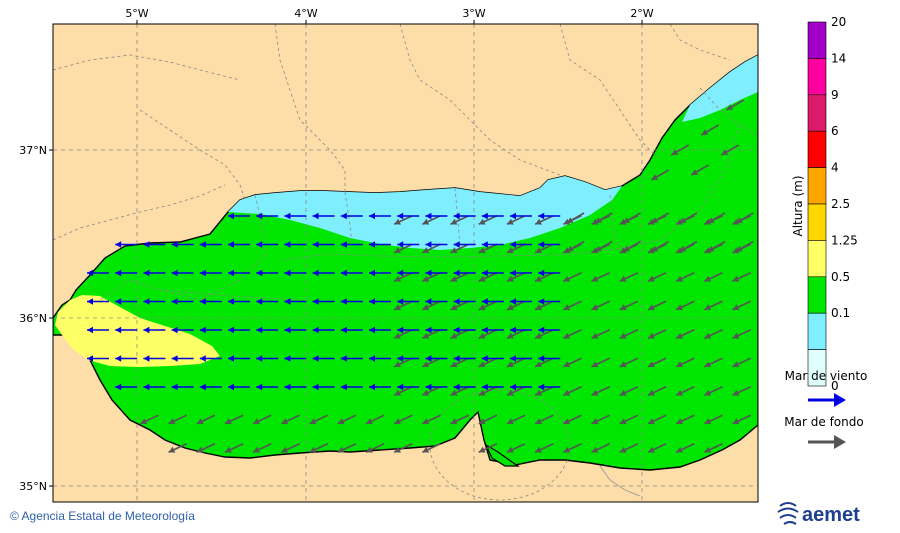 This screenshot has width=900, height=533. Describe the element at coordinates (835, 168) in the screenshot. I see `colorbar-tick-label: 4` at that location.